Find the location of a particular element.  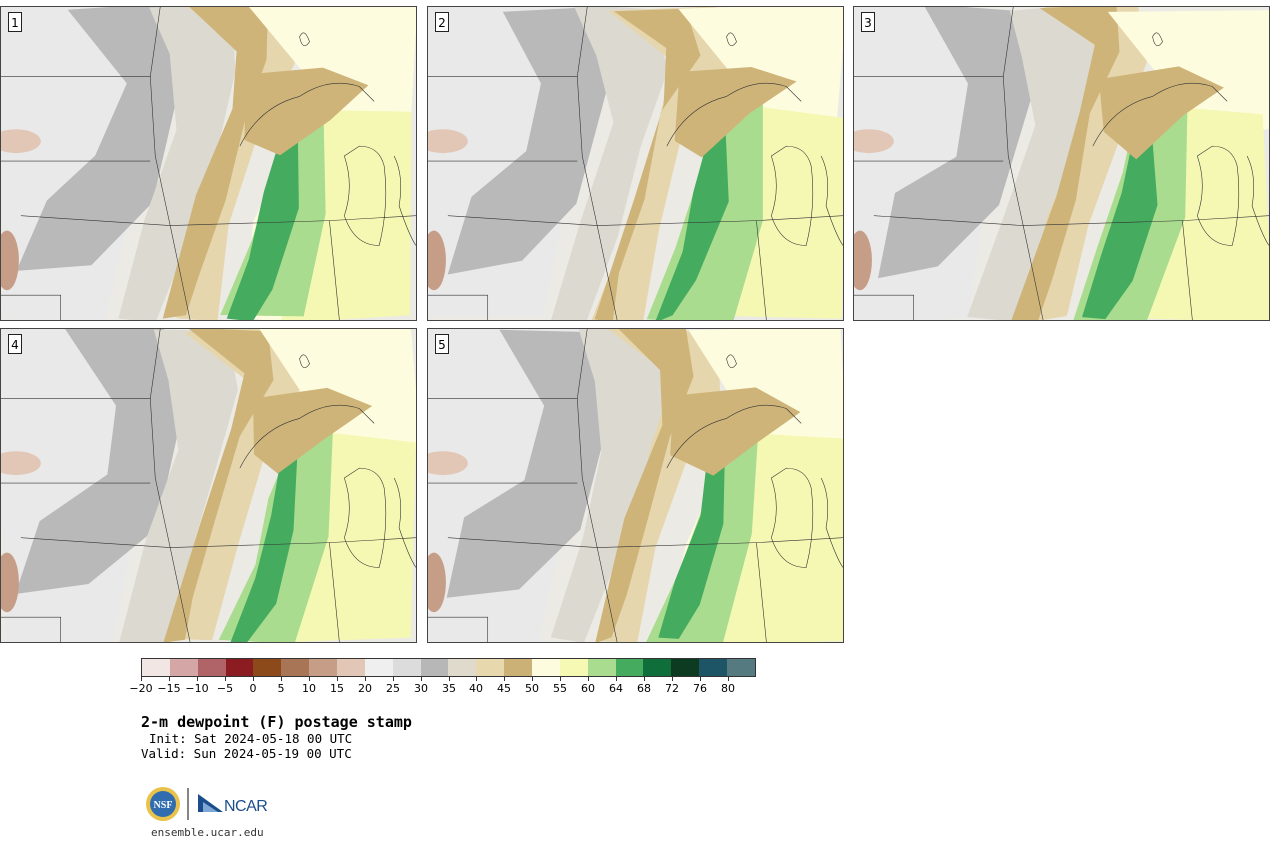

colorbar-tick-label: 72 is located at coordinates (672, 688).